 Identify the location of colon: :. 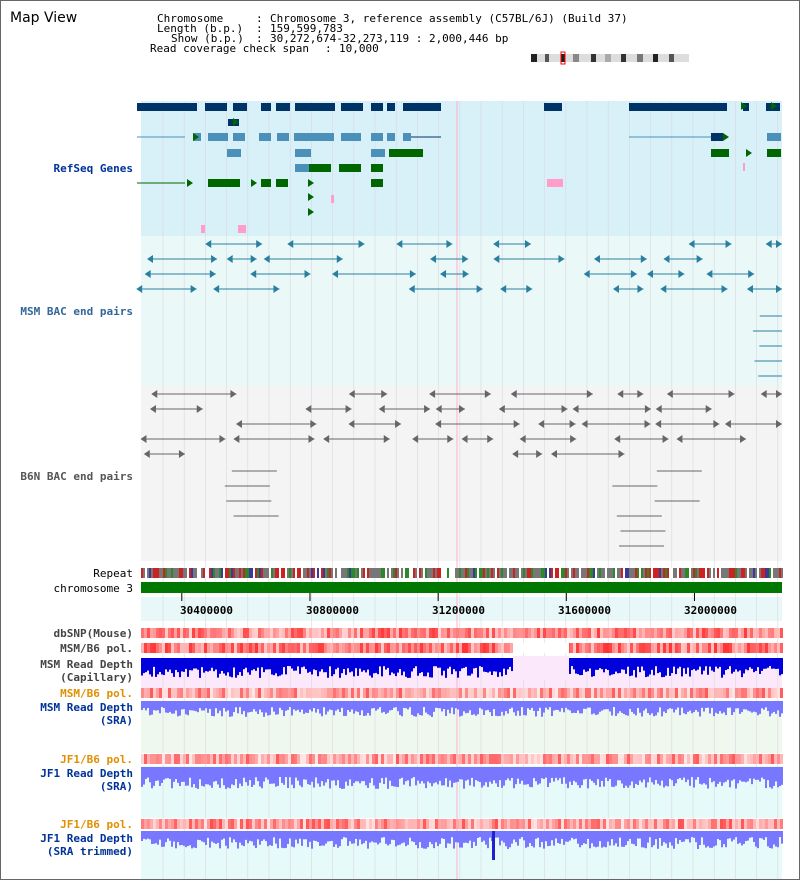
(259, 28).